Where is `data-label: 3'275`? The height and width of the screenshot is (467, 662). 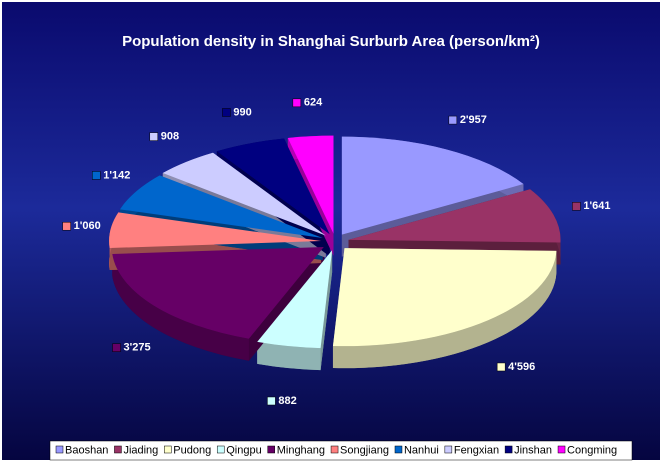 data-label: 3'275 is located at coordinates (137, 348).